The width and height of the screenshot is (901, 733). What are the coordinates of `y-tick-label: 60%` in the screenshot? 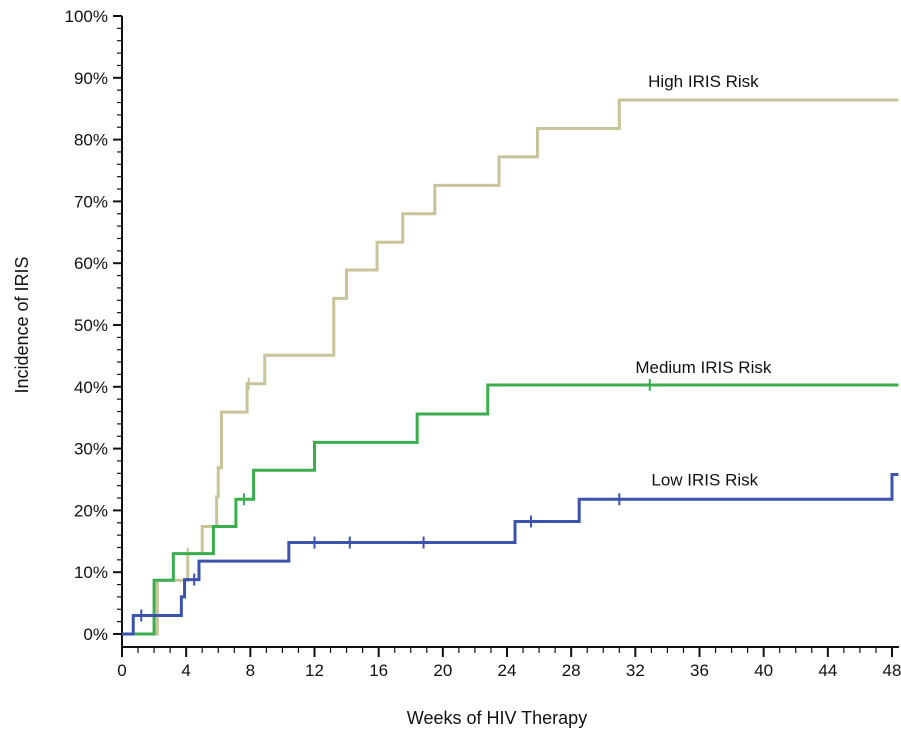 It's located at (91, 263).